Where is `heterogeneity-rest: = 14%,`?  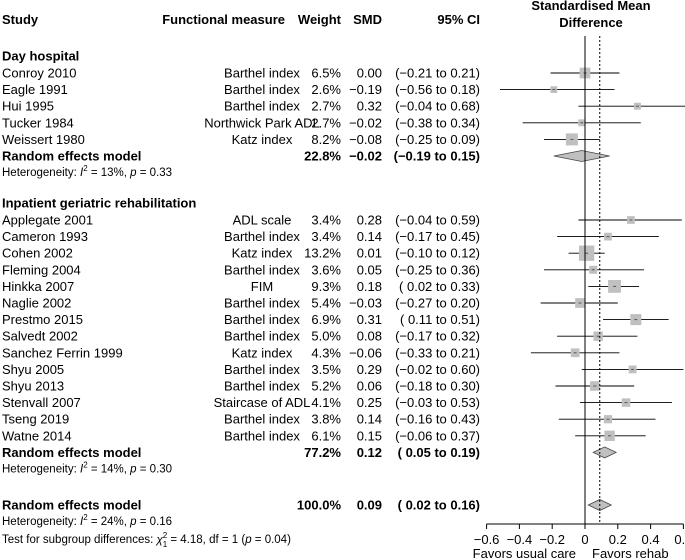
heterogeneity-rest: = 14%, is located at coordinates (109, 469).